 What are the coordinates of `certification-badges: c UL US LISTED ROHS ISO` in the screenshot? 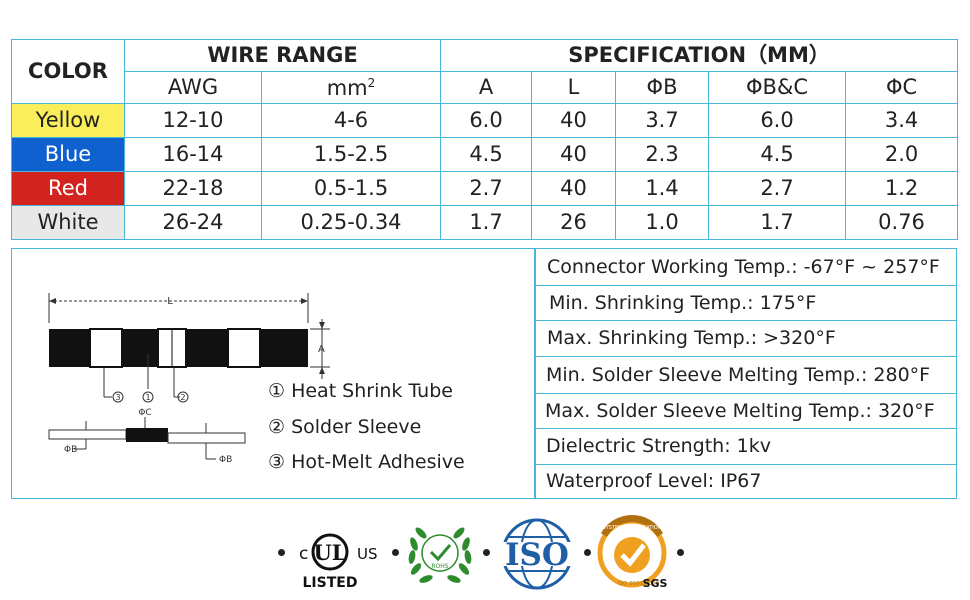 It's located at (485, 555).